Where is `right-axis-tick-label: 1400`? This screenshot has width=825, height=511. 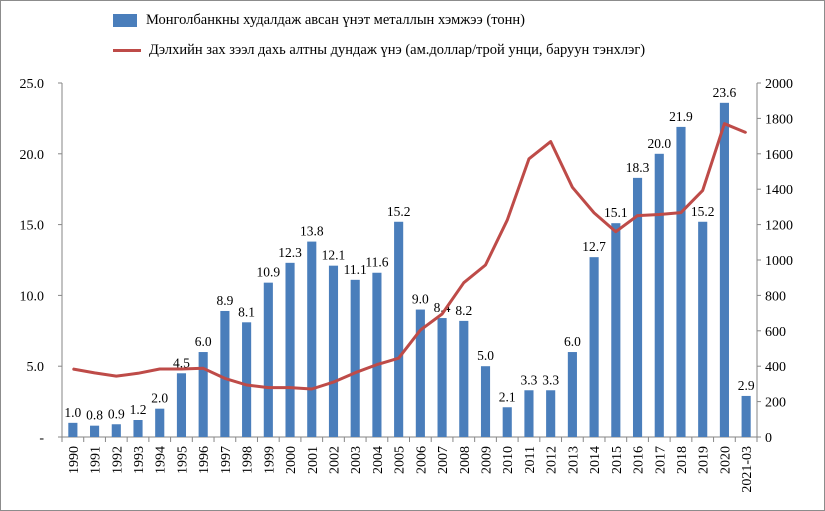 right-axis-tick-label: 1400 is located at coordinates (779, 190).